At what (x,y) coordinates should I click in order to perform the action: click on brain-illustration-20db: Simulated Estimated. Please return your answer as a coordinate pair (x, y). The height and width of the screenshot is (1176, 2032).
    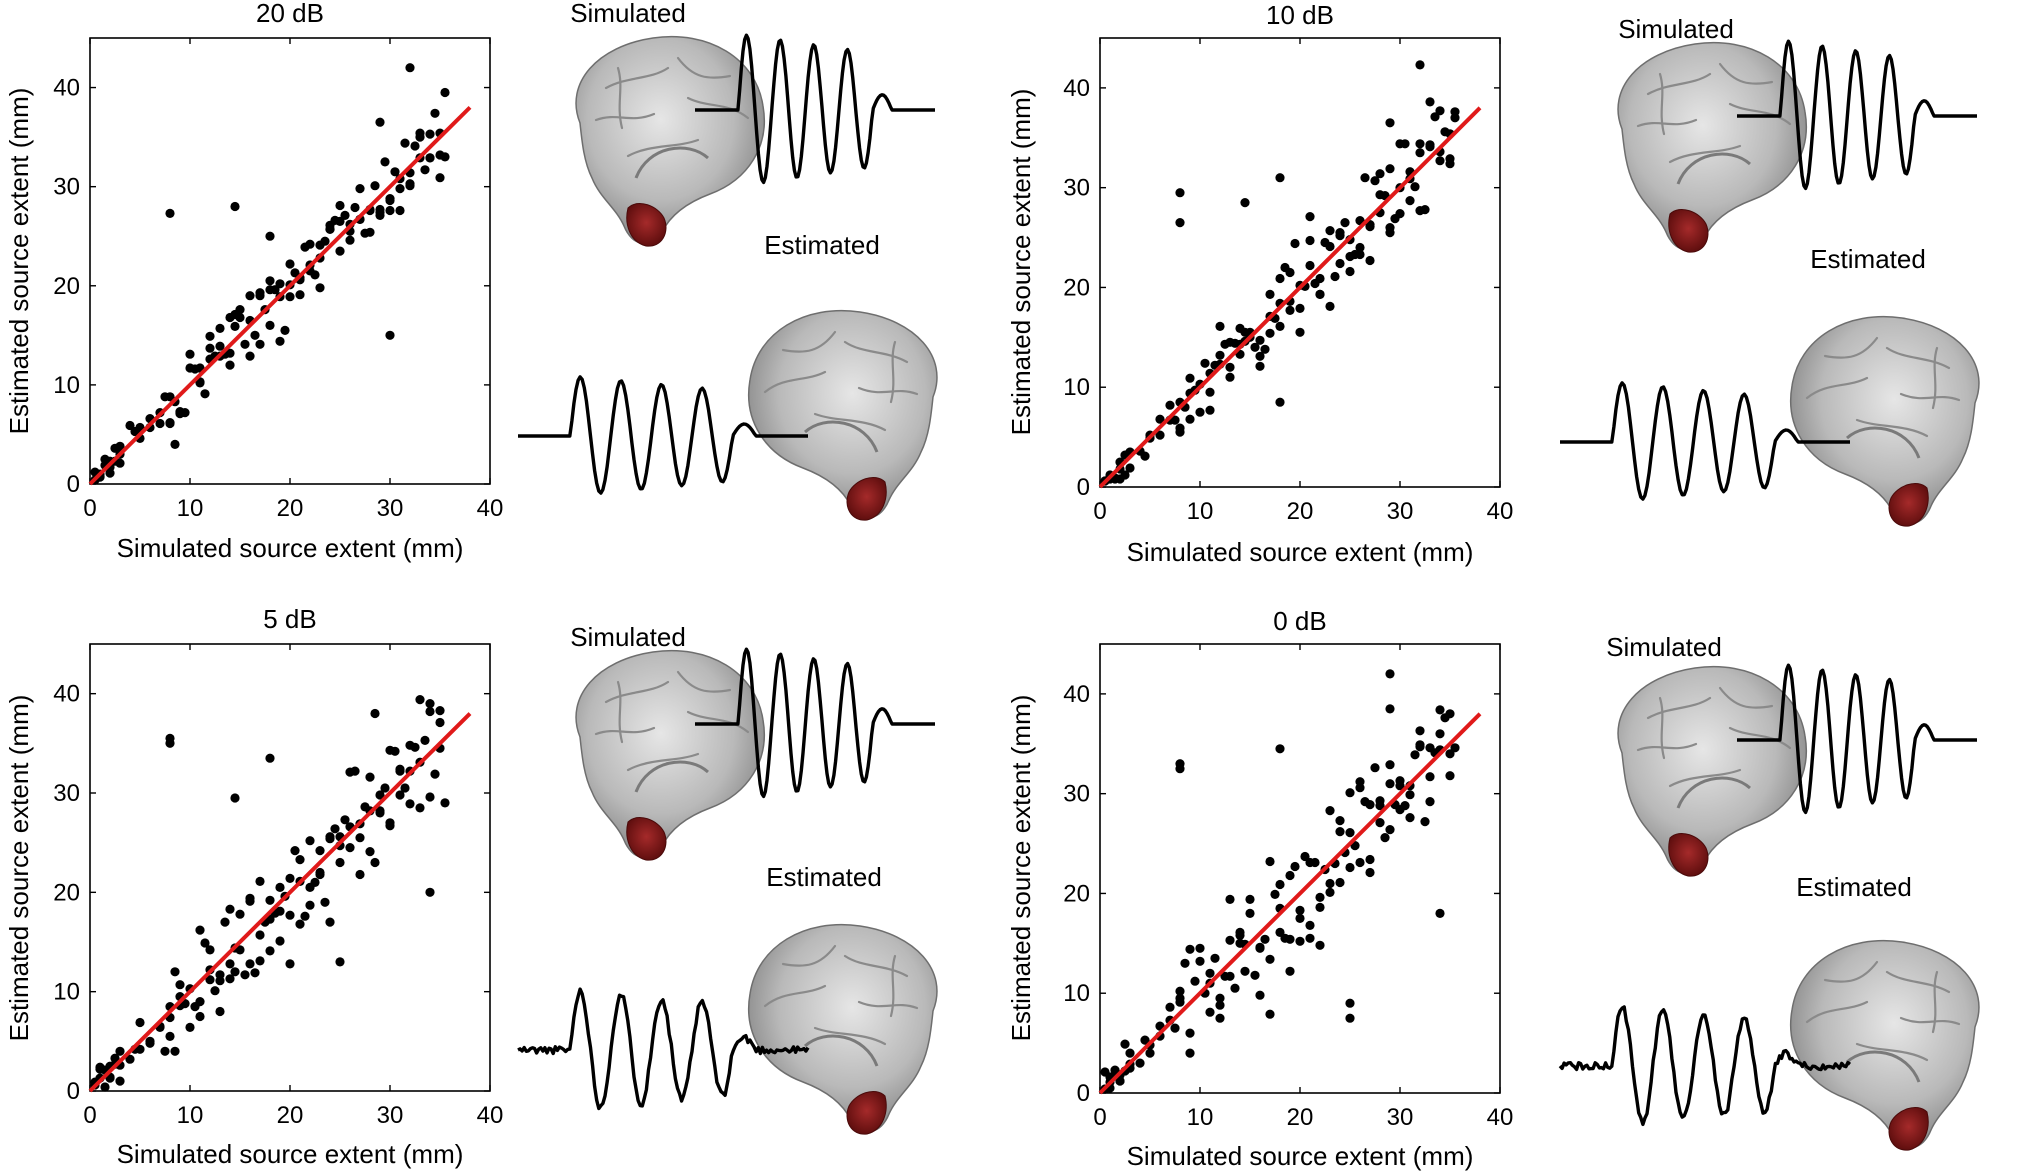
    Looking at the image, I should click on (728, 260).